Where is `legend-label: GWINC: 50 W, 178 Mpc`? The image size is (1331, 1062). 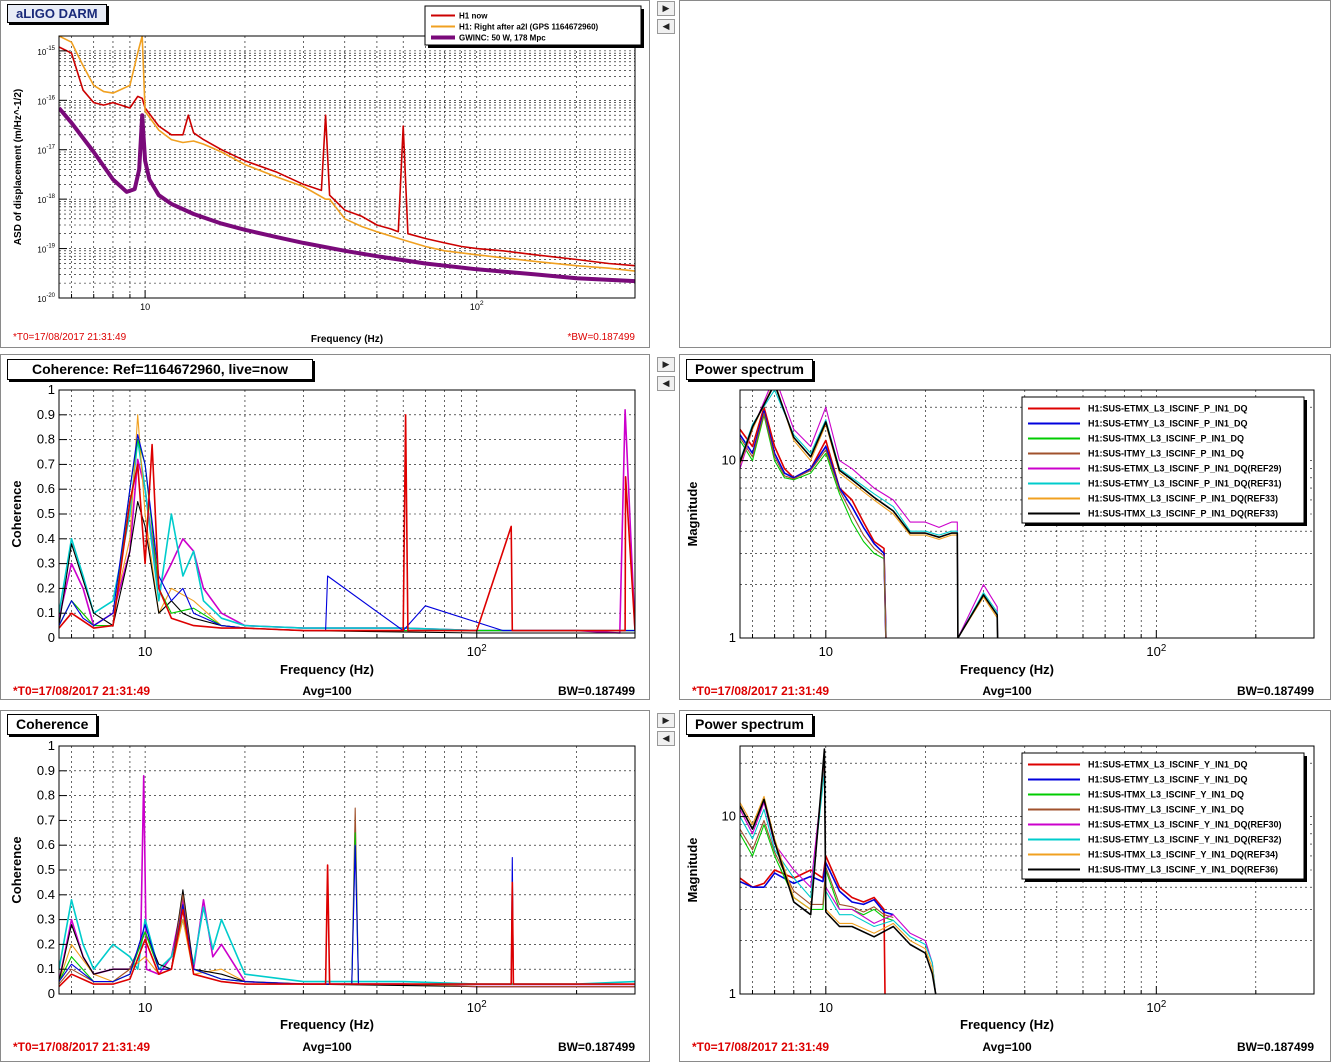
legend-label: GWINC: 50 W, 178 Mpc is located at coordinates (502, 38).